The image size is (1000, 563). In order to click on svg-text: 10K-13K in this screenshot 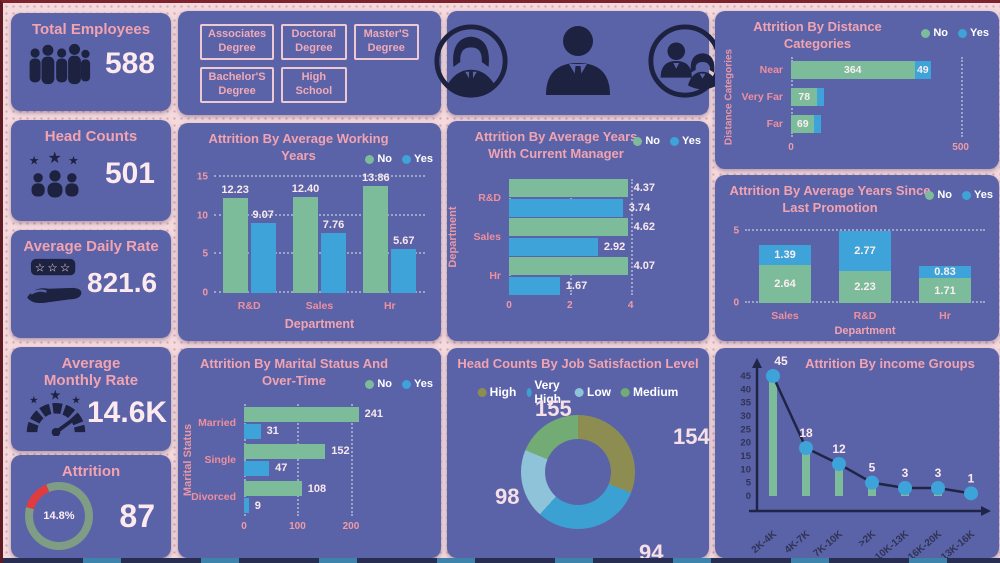, I will do `click(892, 543)`.